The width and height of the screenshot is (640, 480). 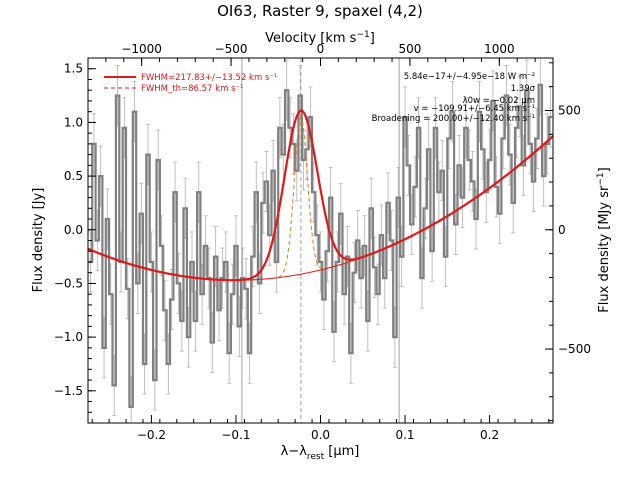 What do you see at coordinates (474, 109) in the screenshot?
I see `annotation-velocity: v = −109.91+/−6.45 km s⁻¹` at bounding box center [474, 109].